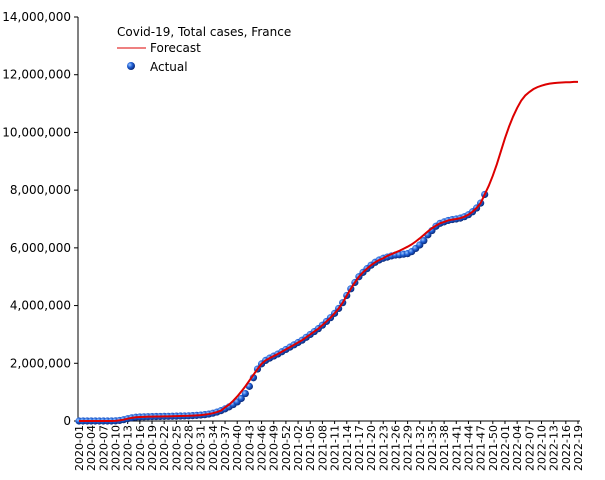  What do you see at coordinates (456, 448) in the screenshot?
I see `x-tick-label: 2021-41` at bounding box center [456, 448].